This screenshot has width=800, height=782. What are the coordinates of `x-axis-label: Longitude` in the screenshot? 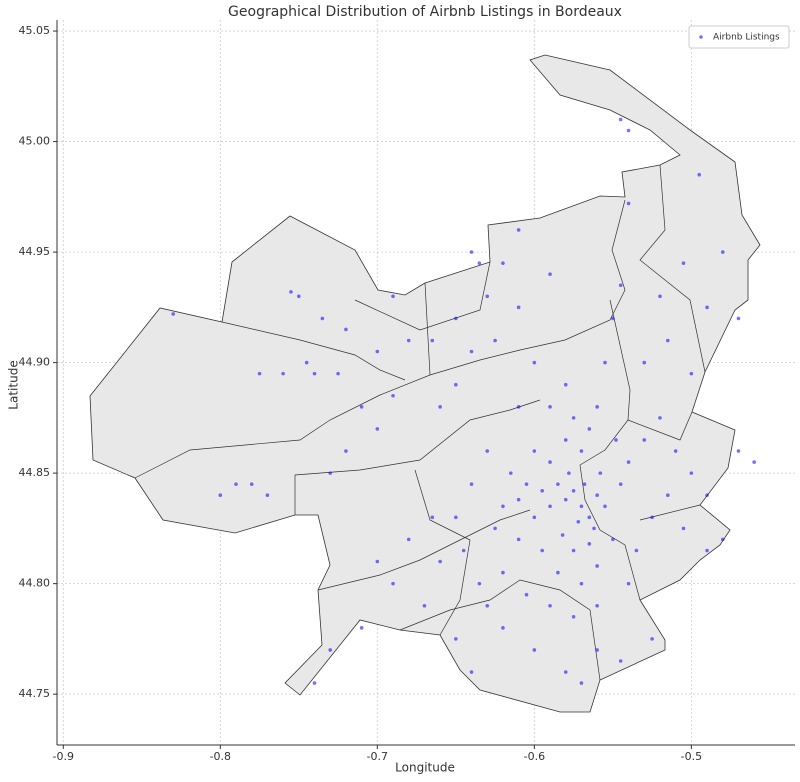 It's located at (425, 768).